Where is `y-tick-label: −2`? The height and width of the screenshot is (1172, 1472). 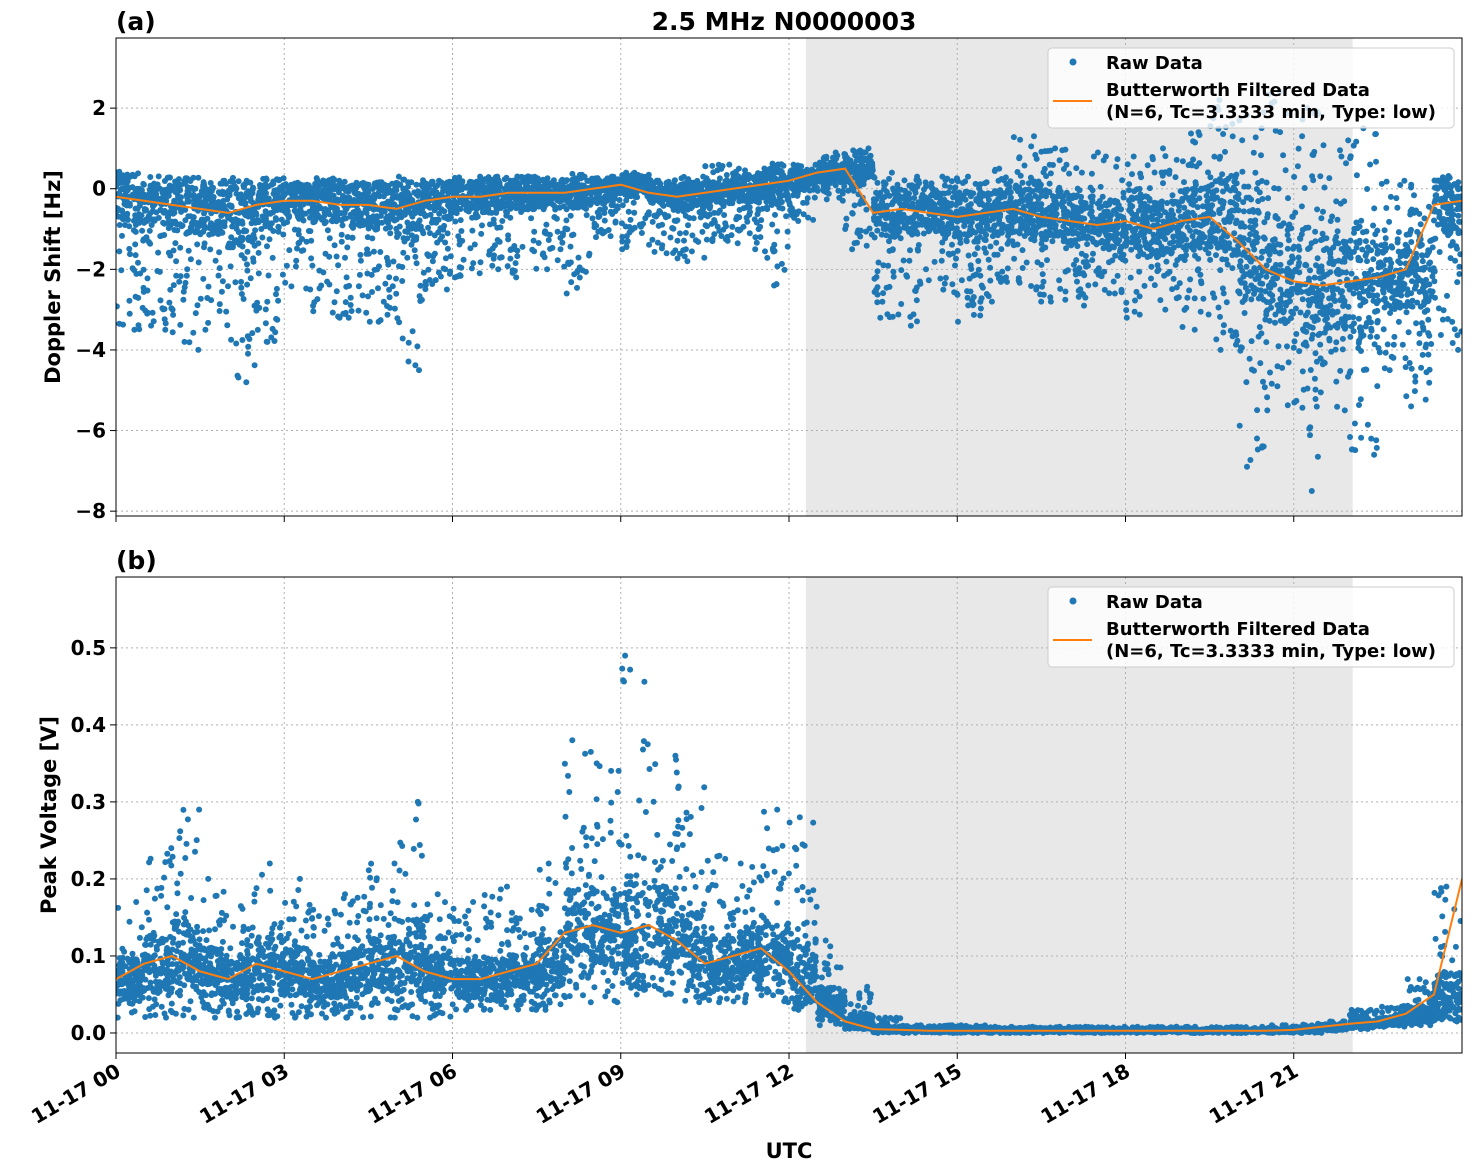 y-tick-label: −2 is located at coordinates (90, 269).